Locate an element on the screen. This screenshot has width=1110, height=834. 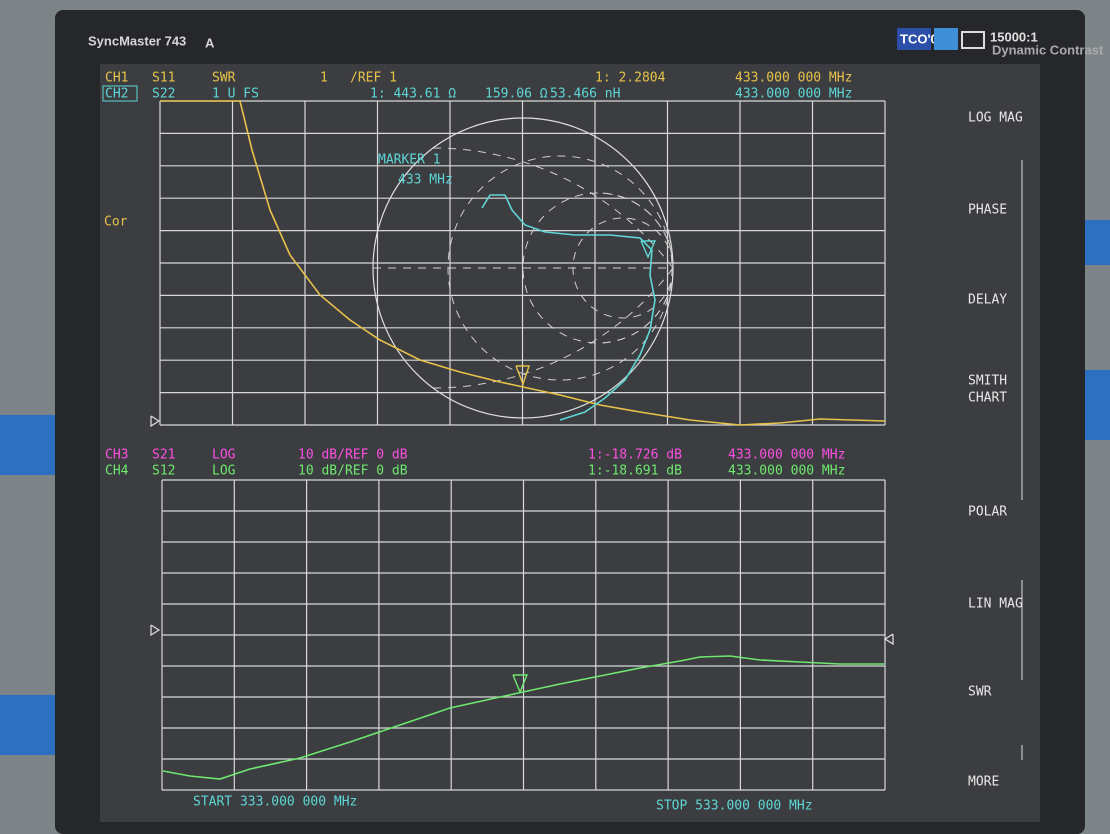
stop-frequency: STOP 533.000 000 MHz is located at coordinates (734, 806).